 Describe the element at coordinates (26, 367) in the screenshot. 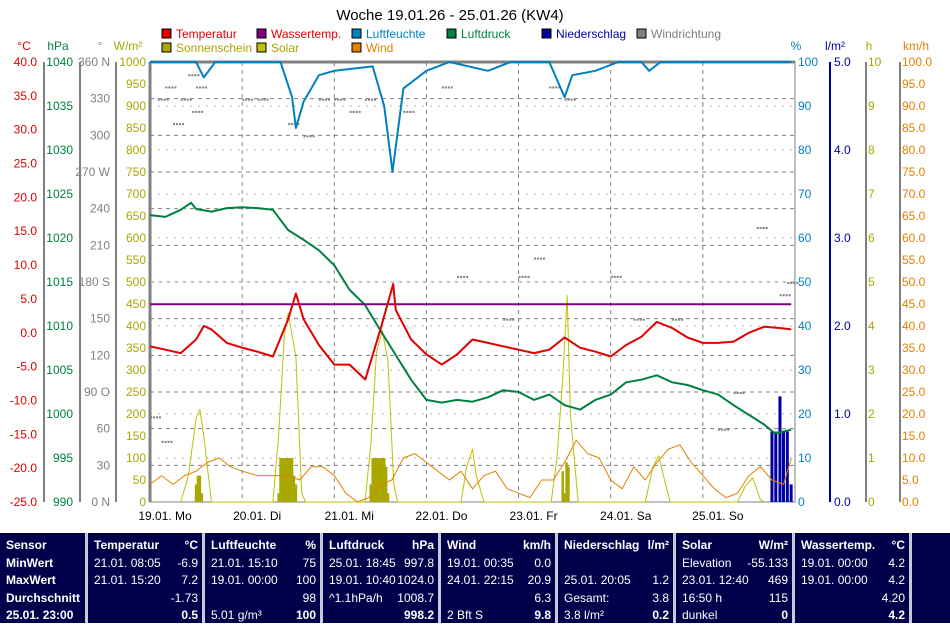

I see `axis-tick-label-temp: -5.0` at that location.